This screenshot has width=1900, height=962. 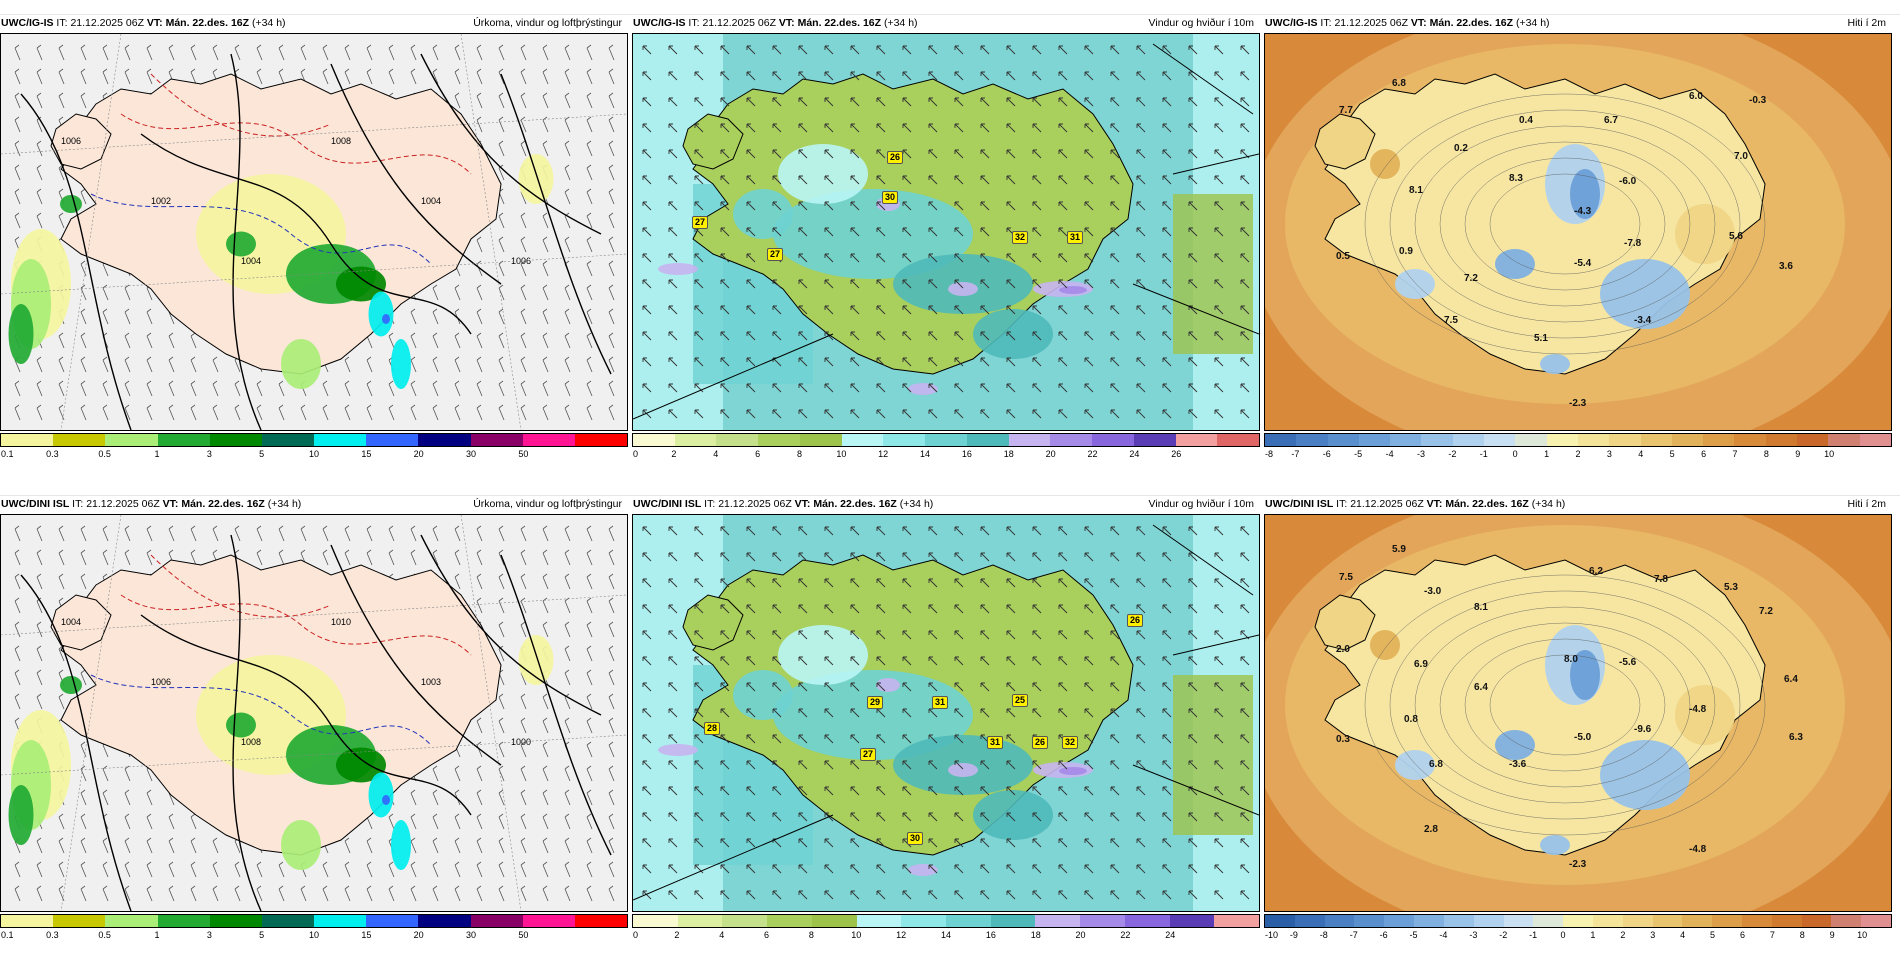 What do you see at coordinates (52, 935) in the screenshot?
I see `scale-tick-label: 0.3` at bounding box center [52, 935].